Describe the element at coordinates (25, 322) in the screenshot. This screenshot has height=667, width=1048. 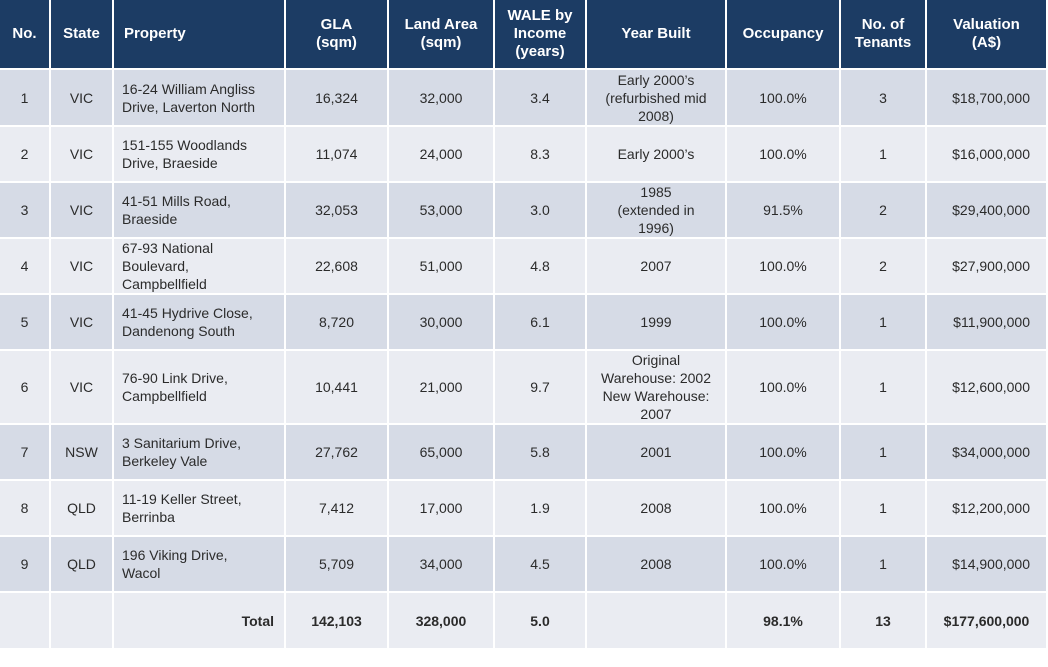
I see `no-cell: 5` at that location.